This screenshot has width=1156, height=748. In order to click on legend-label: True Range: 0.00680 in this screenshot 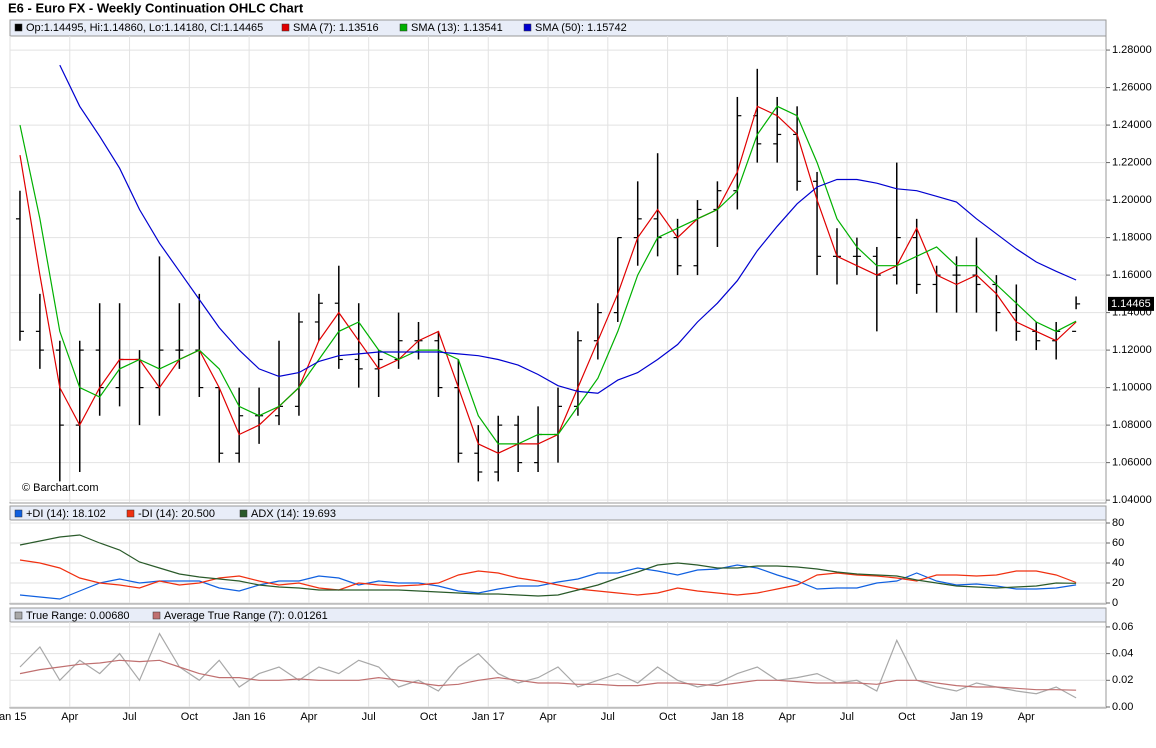, I will do `click(78, 616)`.